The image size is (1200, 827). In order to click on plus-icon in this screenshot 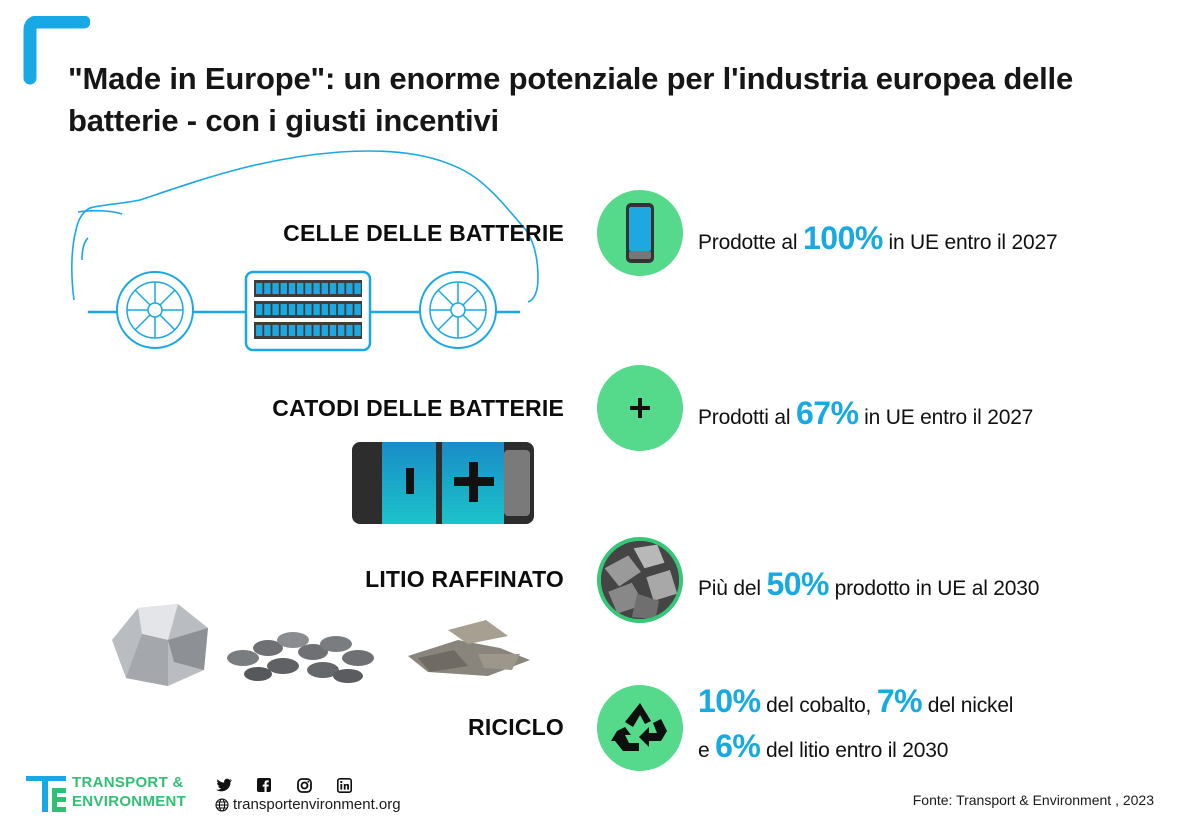, I will do `click(640, 408)`.